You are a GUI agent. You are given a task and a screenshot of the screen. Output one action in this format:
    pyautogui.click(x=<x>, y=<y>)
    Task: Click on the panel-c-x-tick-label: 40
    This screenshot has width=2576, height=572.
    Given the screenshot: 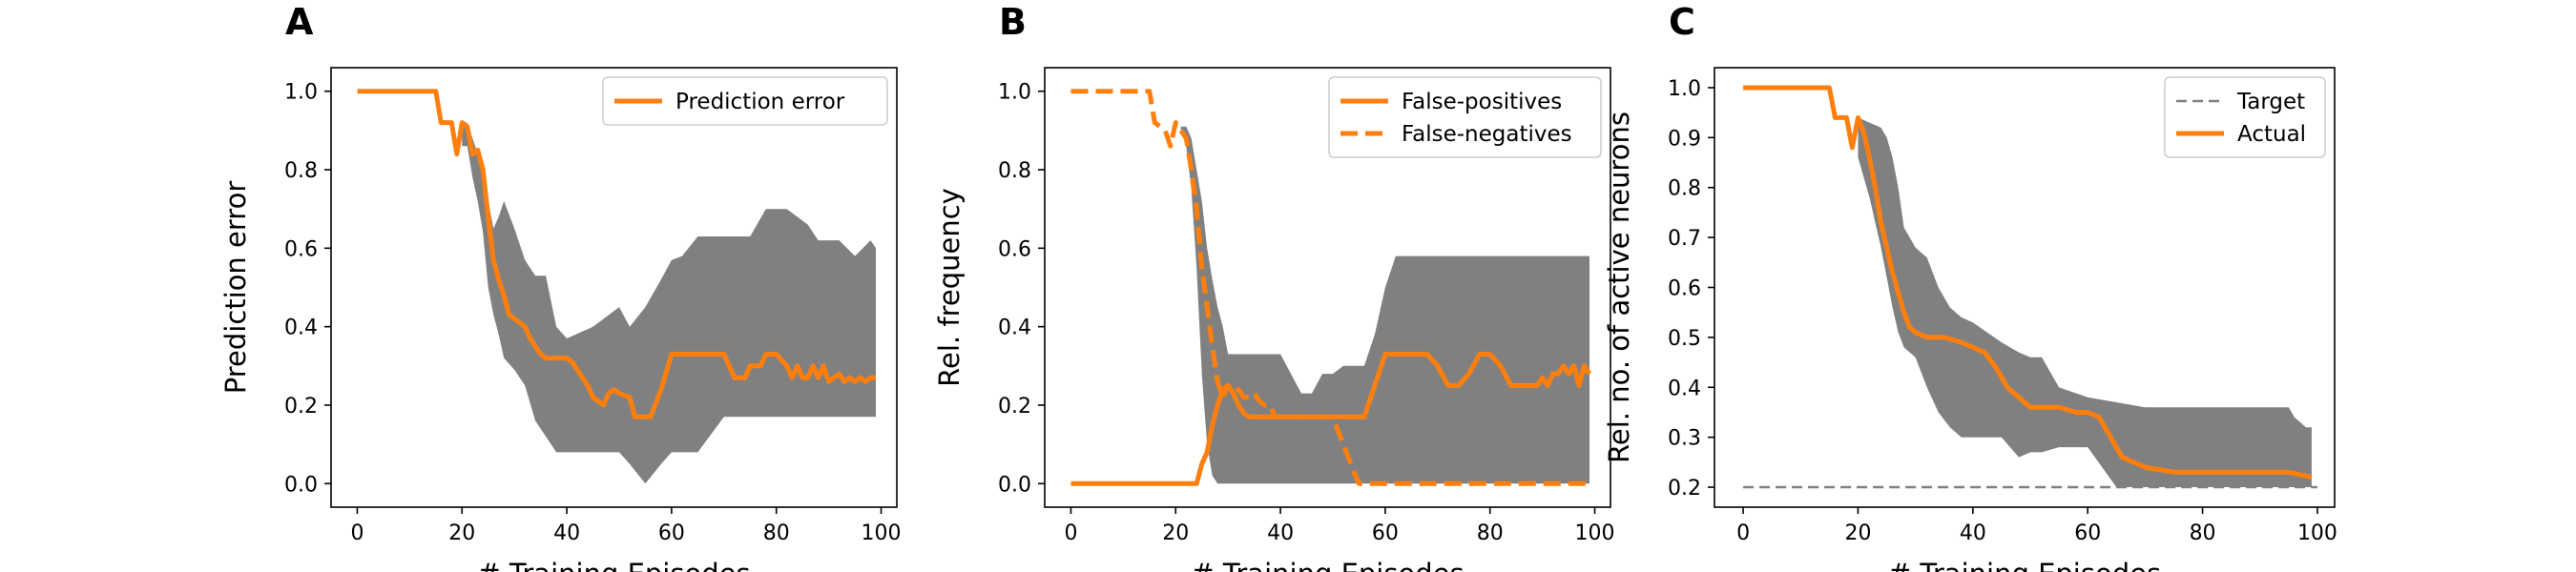 What is the action you would take?
    pyautogui.click(x=1973, y=533)
    